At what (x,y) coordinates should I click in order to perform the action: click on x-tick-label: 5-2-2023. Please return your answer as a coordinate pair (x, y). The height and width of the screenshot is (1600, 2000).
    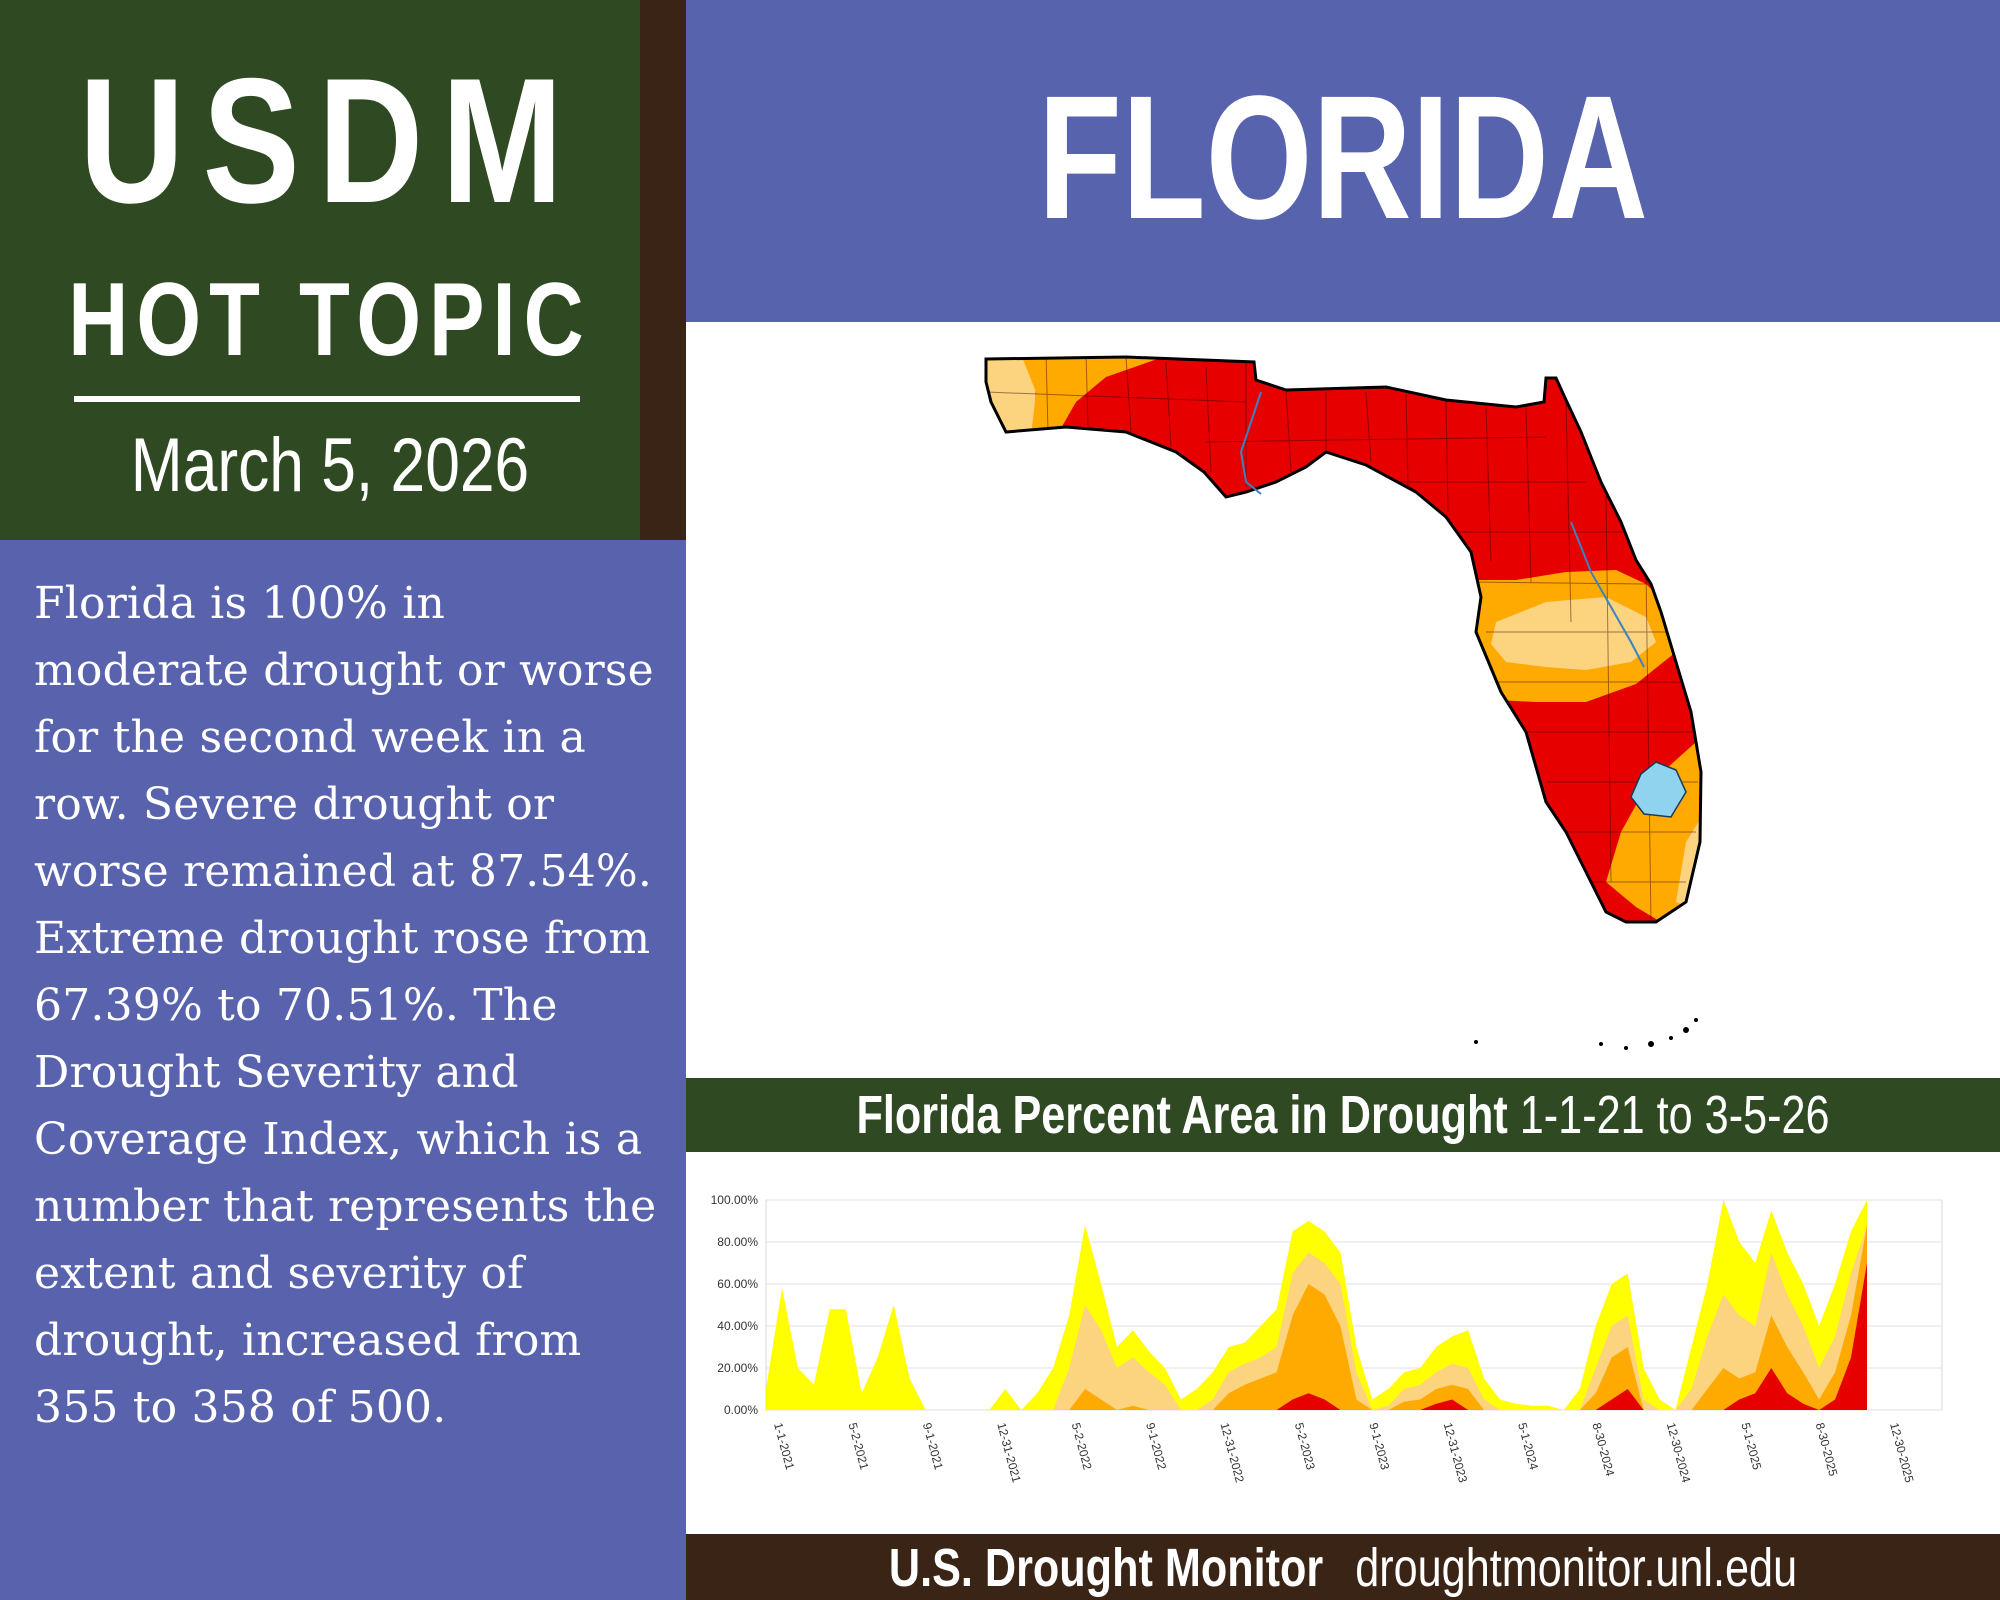
    Looking at the image, I should click on (1305, 1446).